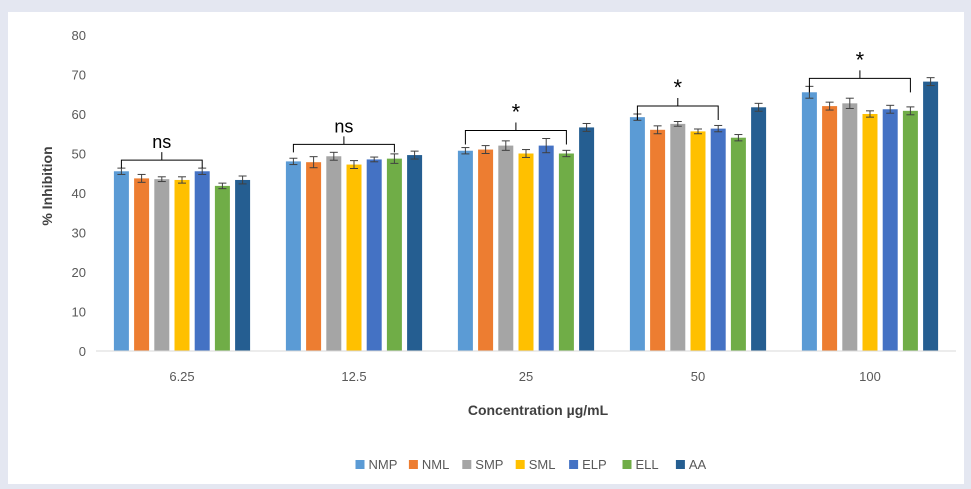  Describe the element at coordinates (181, 376) in the screenshot. I see `x-tick-label: 6.25` at that location.